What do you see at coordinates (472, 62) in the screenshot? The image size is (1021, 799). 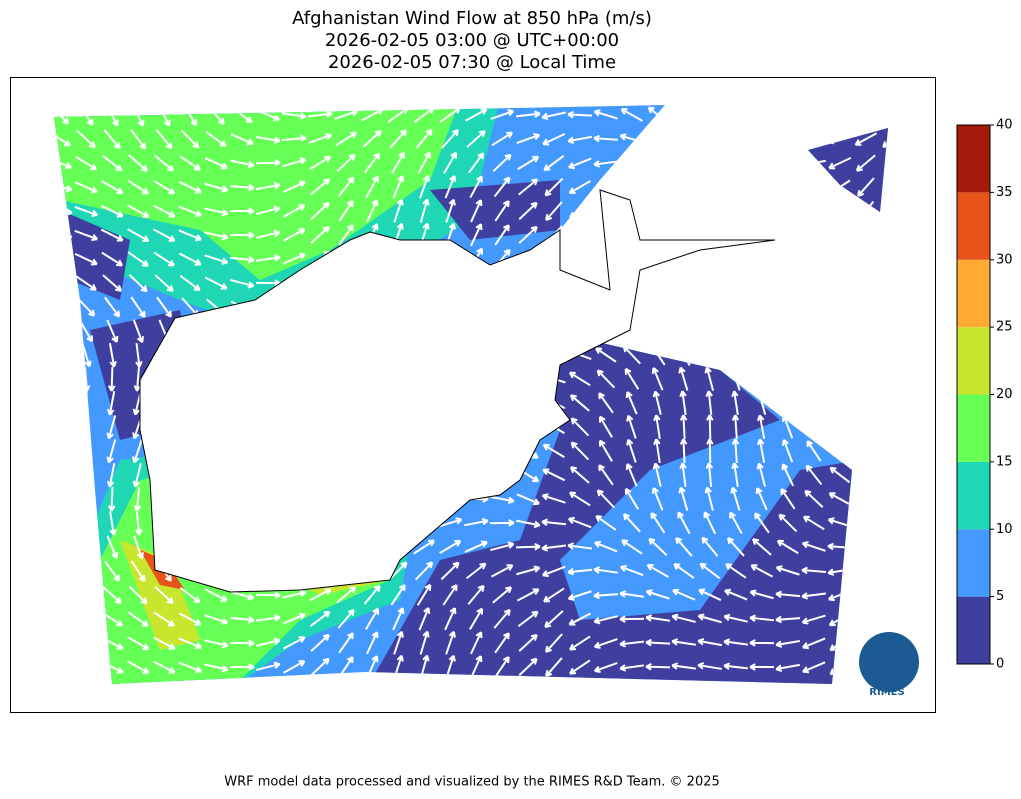 I see `title-line: 2026-02-05 07:30 @ Local Time` at bounding box center [472, 62].